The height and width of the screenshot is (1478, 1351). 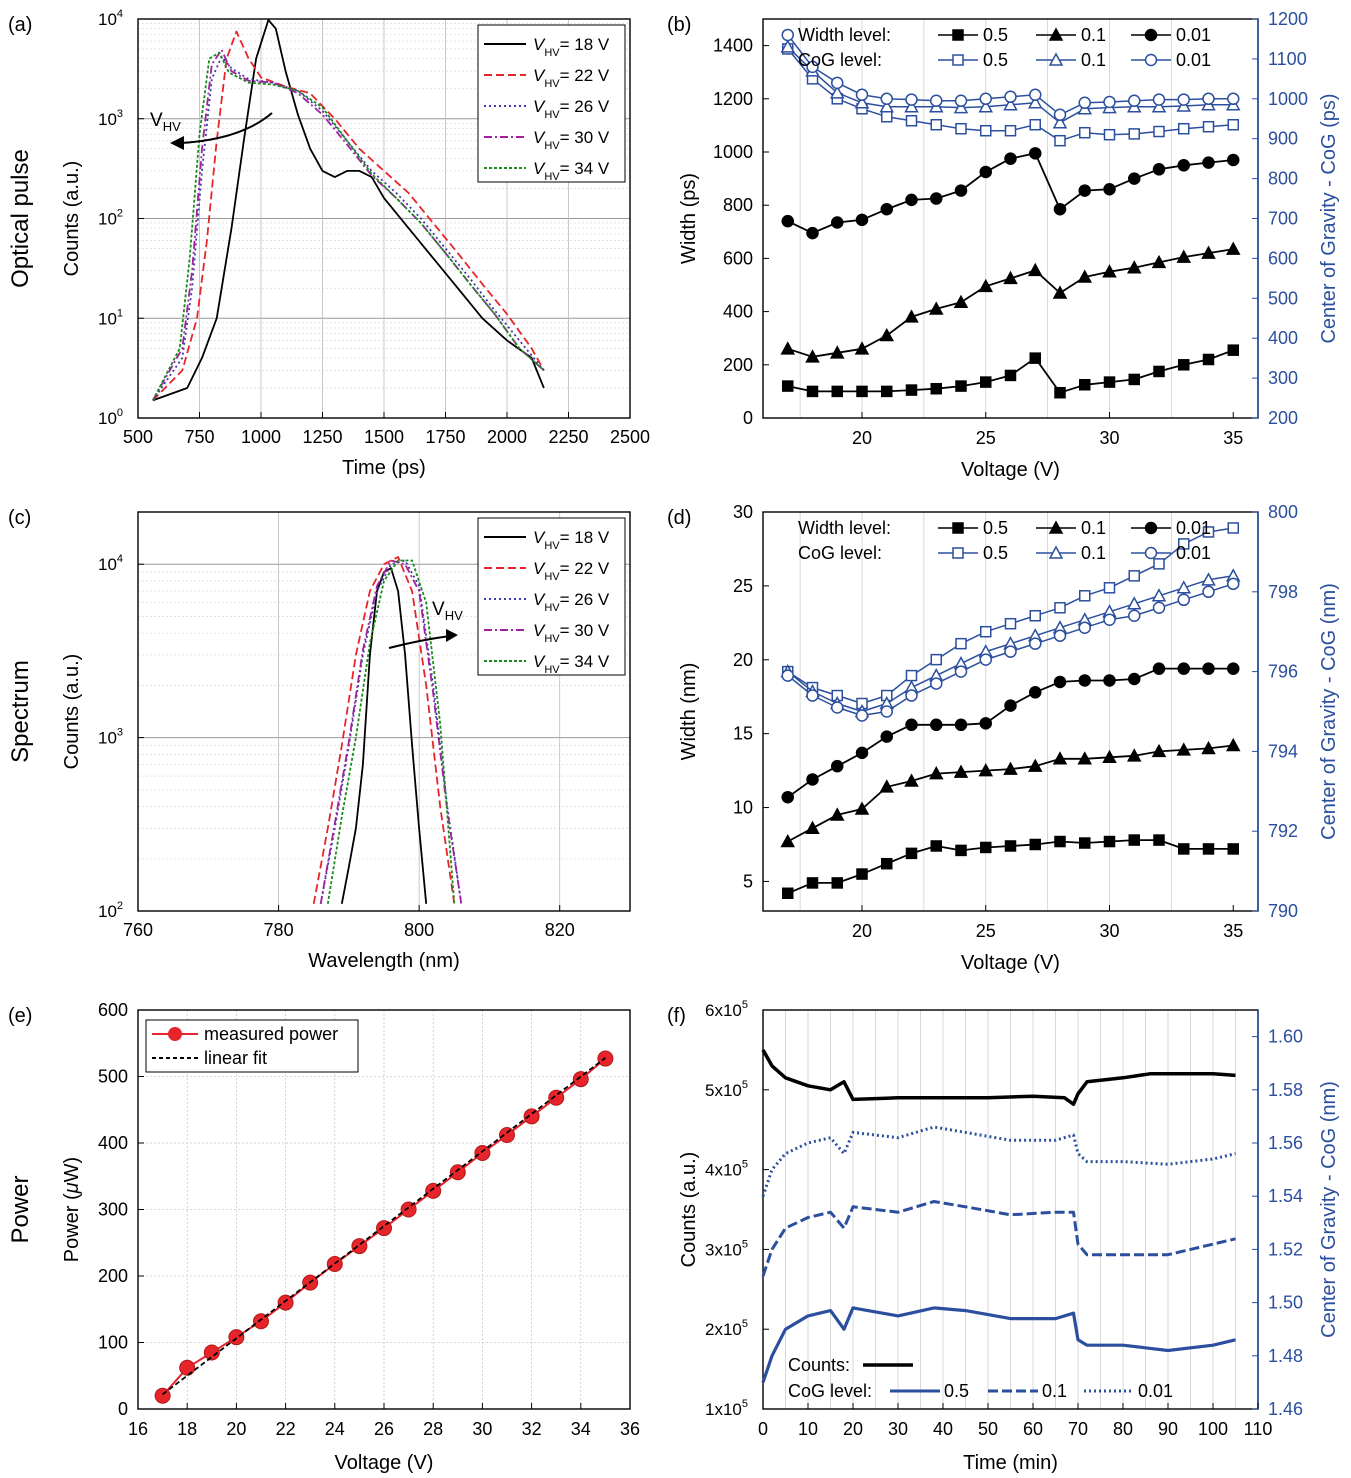 What do you see at coordinates (571, 540) in the screenshot?
I see `legend-entry: VHV= 18 V` at bounding box center [571, 540].